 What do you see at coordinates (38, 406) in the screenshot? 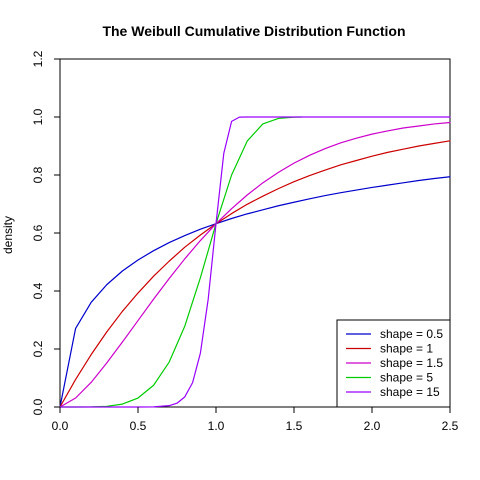
I see `y-tick-label-0: 0.0` at bounding box center [38, 406].